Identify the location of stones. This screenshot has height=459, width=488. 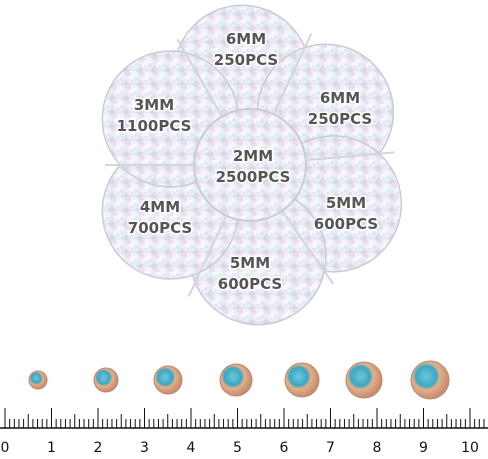
(239, 380).